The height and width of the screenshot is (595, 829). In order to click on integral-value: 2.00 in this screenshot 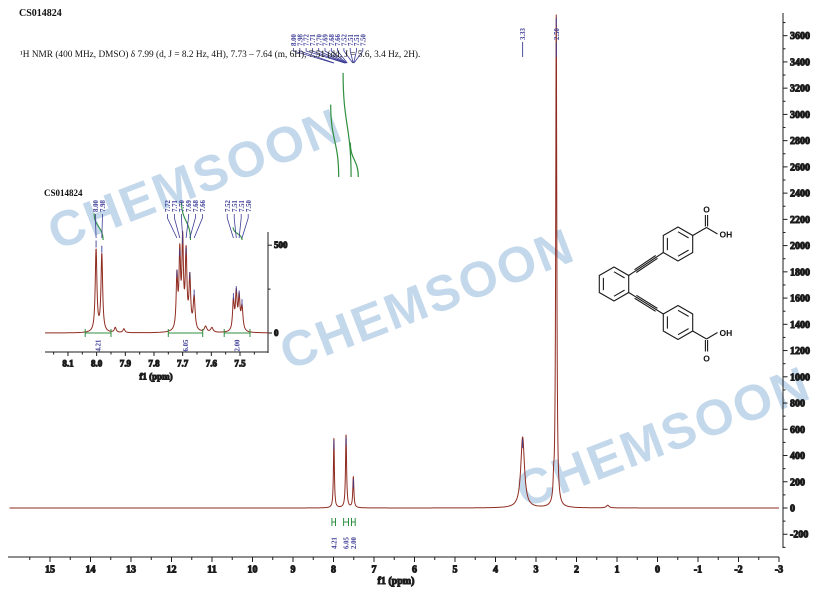, I will do `click(354, 543)`.